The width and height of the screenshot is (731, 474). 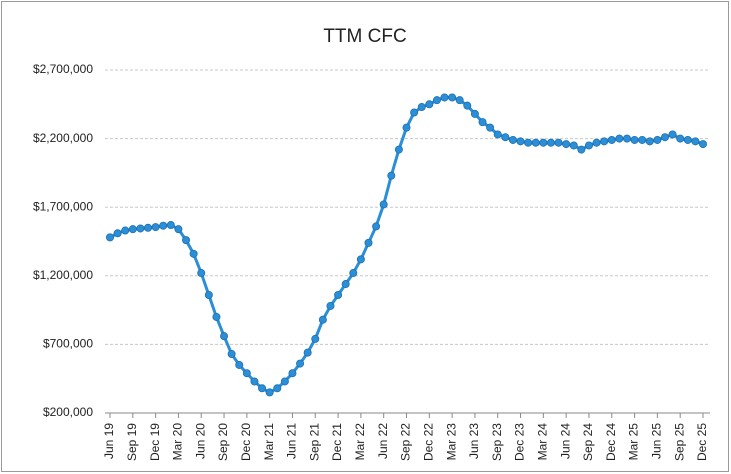 I want to click on x-tick-label: Mar 23, so click(x=451, y=442).